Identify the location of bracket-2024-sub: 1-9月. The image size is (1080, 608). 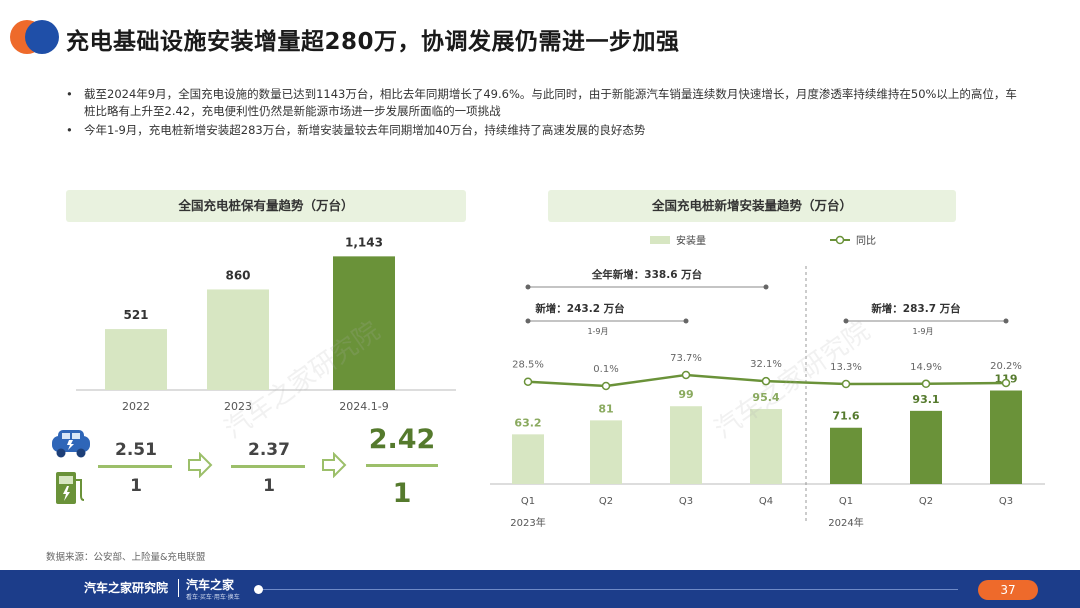
(922, 331).